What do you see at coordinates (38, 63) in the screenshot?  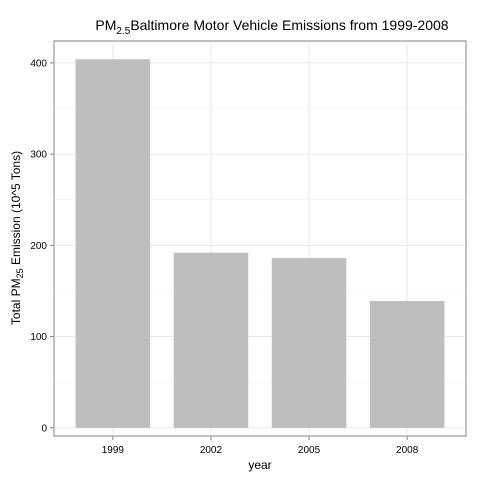 I see `y-tick-label: 400` at bounding box center [38, 63].